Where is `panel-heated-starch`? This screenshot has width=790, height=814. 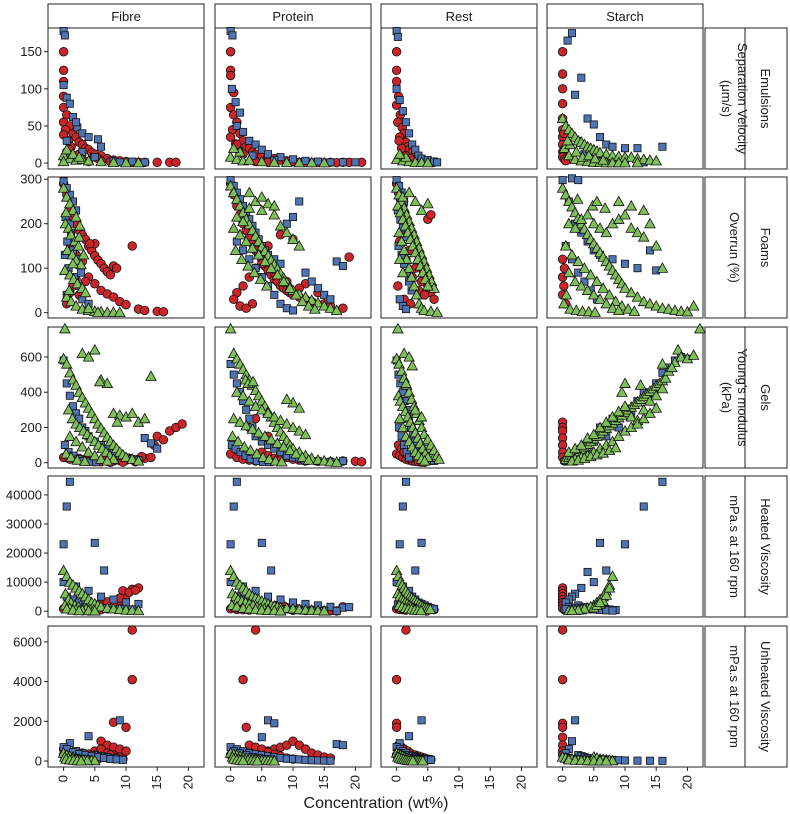
panel-heated-starch is located at coordinates (625, 546).